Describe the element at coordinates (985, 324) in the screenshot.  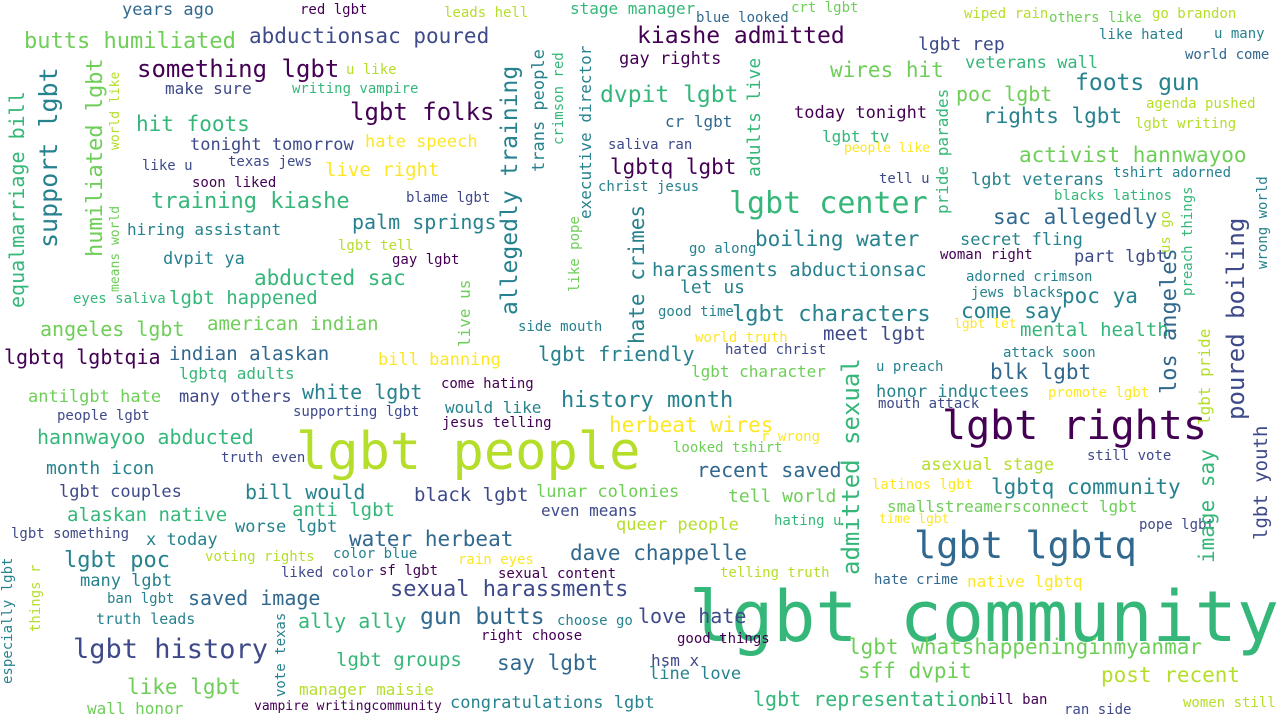
I see `word-lgbt-let: lgbt let` at that location.